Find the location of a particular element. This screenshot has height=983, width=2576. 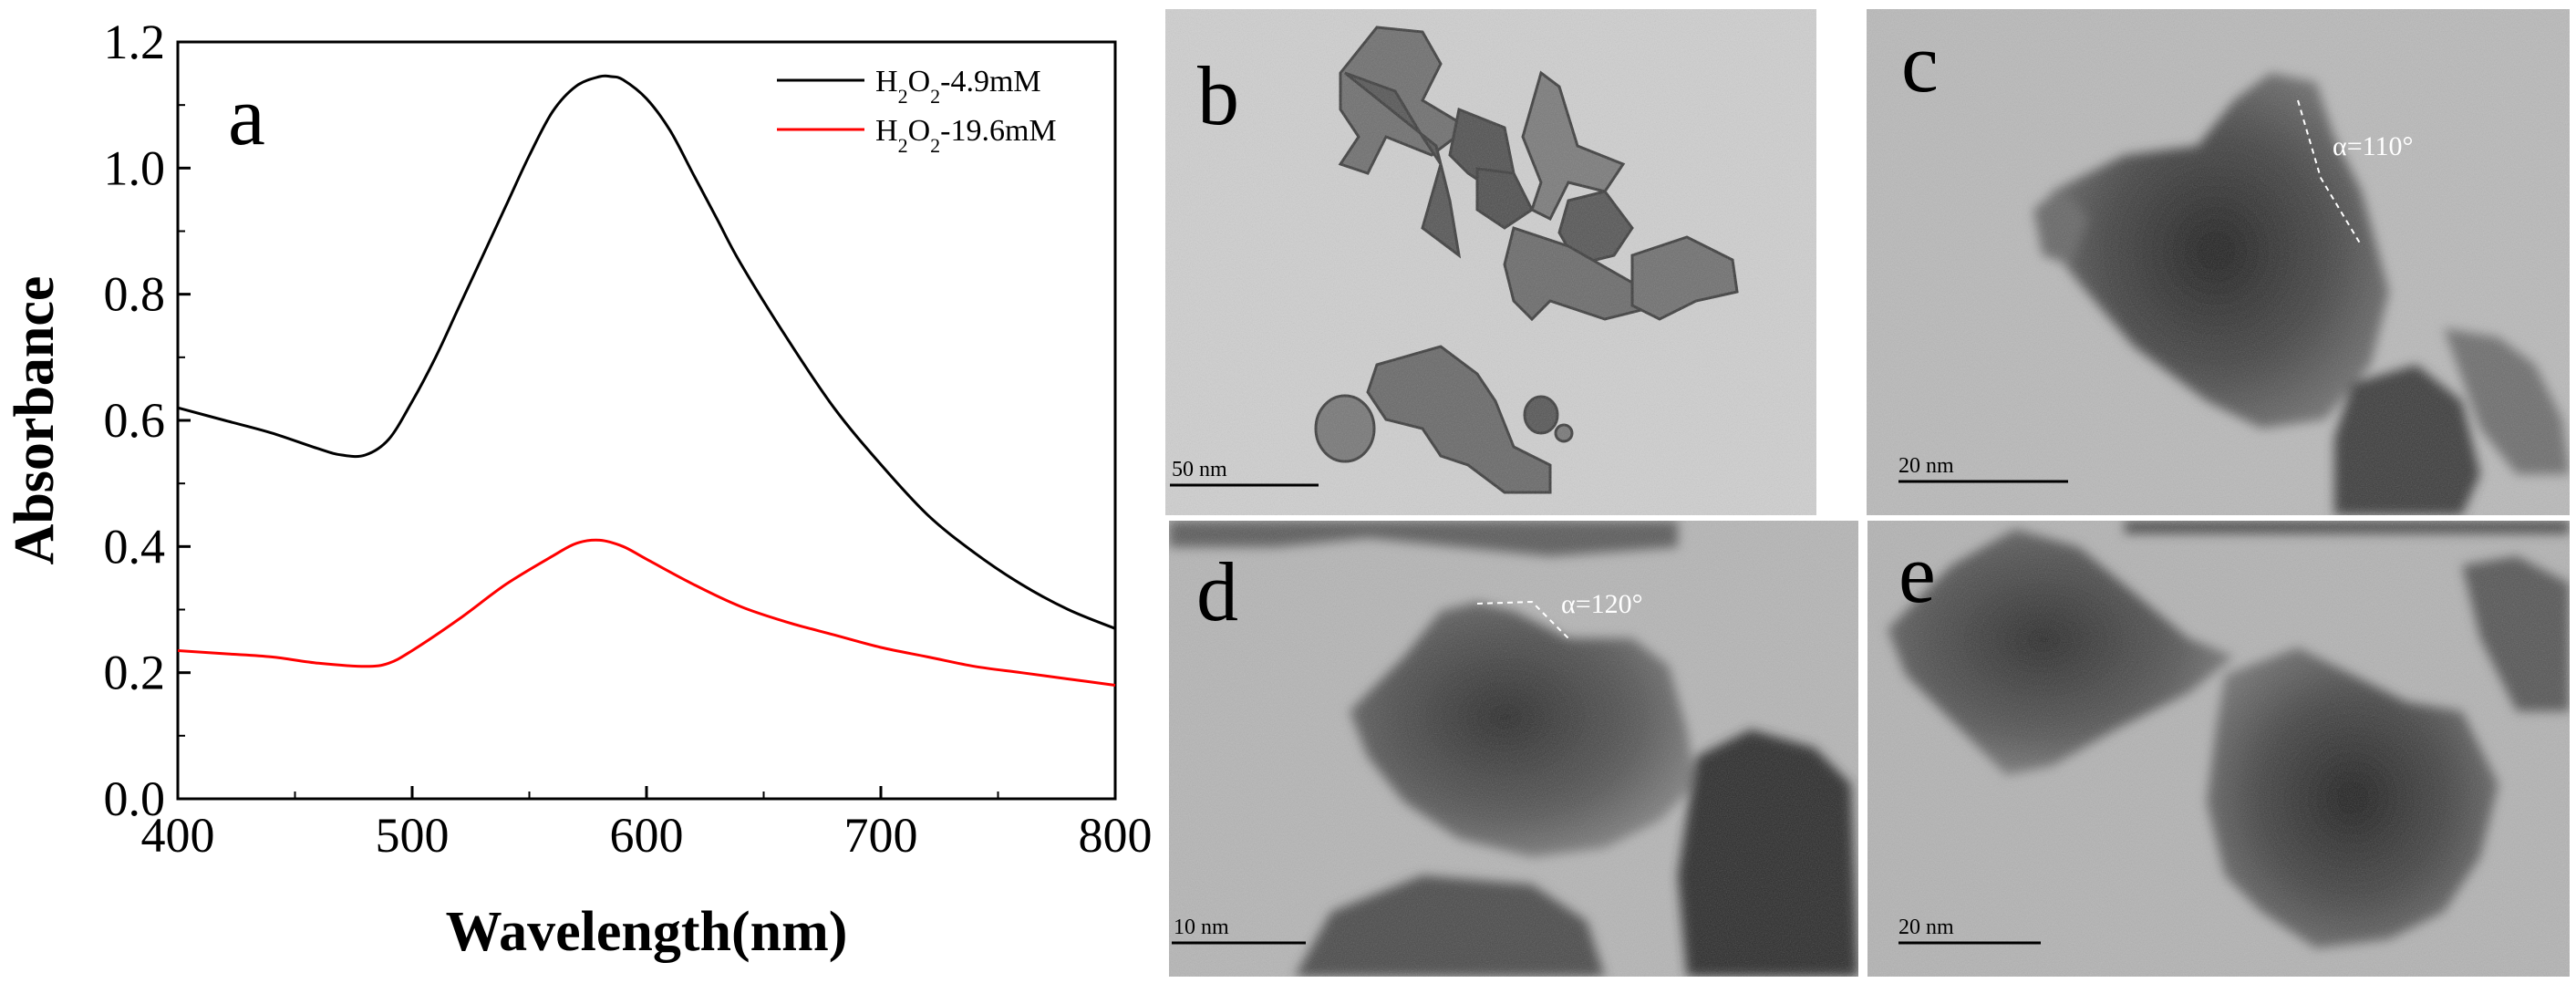

y-tick-label: 1.0 is located at coordinates (135, 167).